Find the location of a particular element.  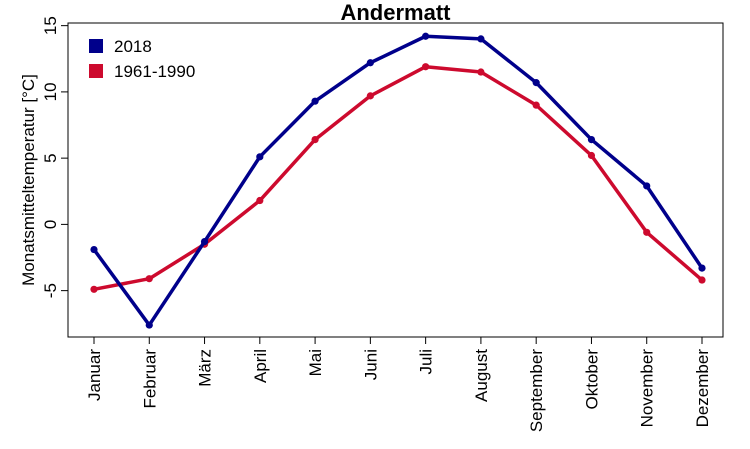

y-tick-label: 5 is located at coordinates (50, 157).